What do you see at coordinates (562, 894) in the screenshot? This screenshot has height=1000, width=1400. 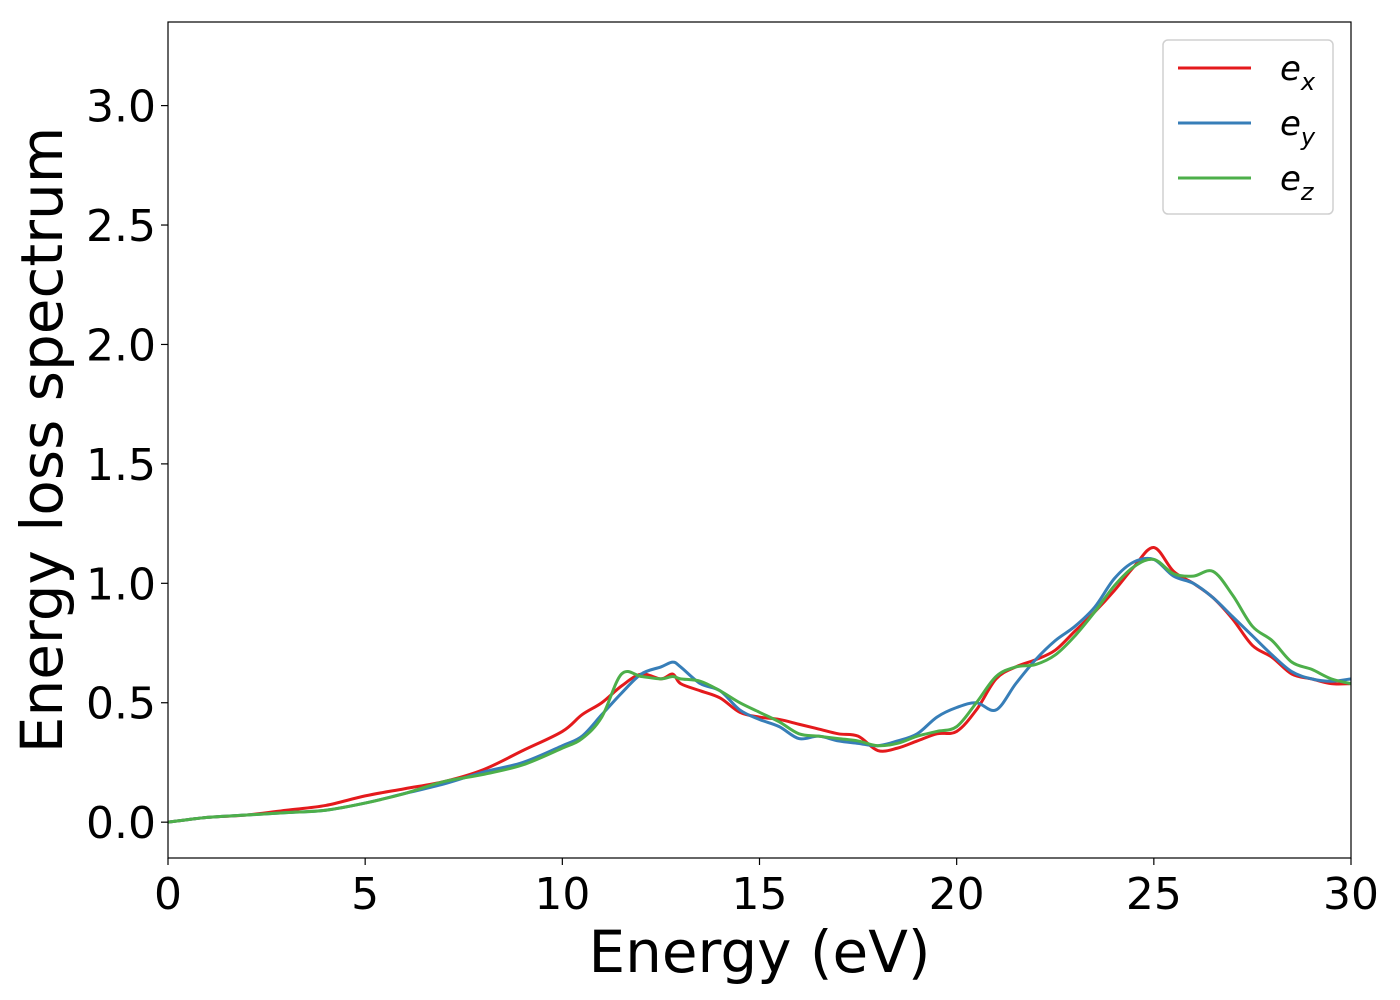 I see `x-tick-label: 10` at bounding box center [562, 894].